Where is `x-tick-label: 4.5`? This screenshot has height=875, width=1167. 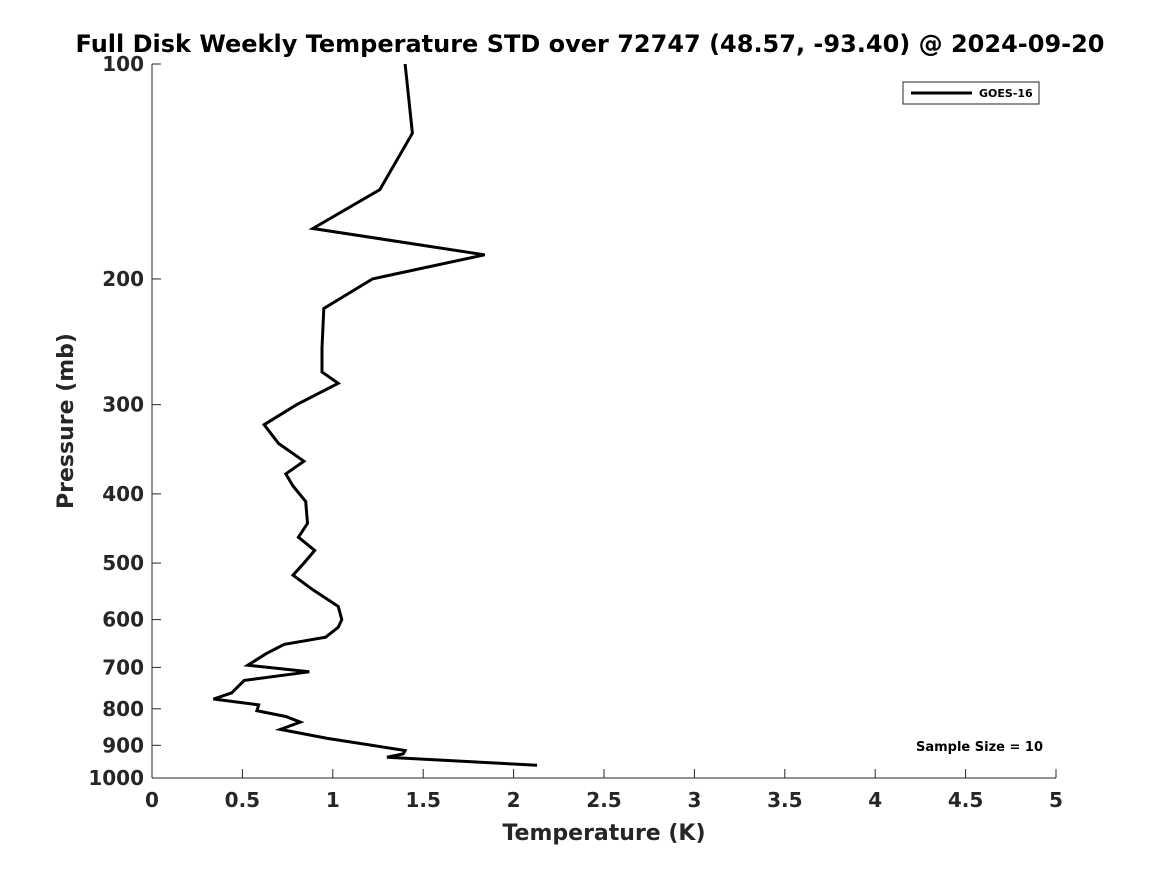
x-tick-label: 4.5 is located at coordinates (965, 800).